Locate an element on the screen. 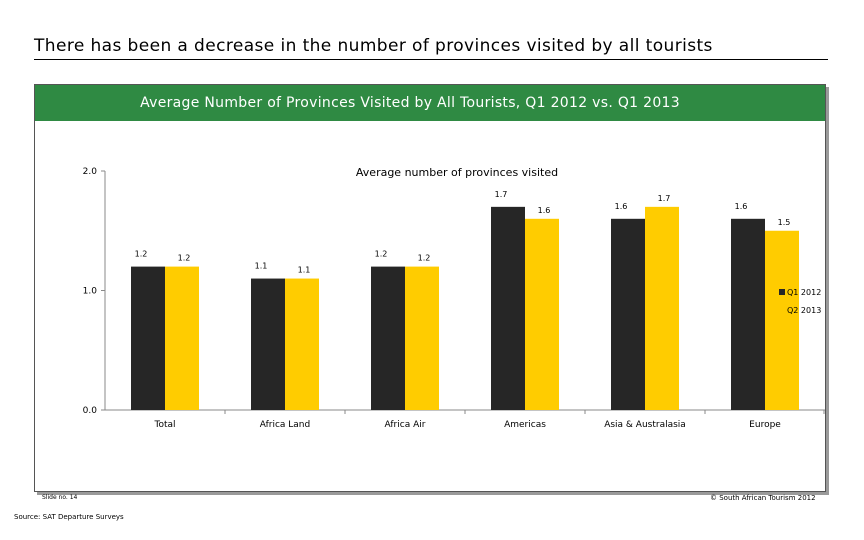 The image size is (864, 540). title-rule is located at coordinates (431, 59).